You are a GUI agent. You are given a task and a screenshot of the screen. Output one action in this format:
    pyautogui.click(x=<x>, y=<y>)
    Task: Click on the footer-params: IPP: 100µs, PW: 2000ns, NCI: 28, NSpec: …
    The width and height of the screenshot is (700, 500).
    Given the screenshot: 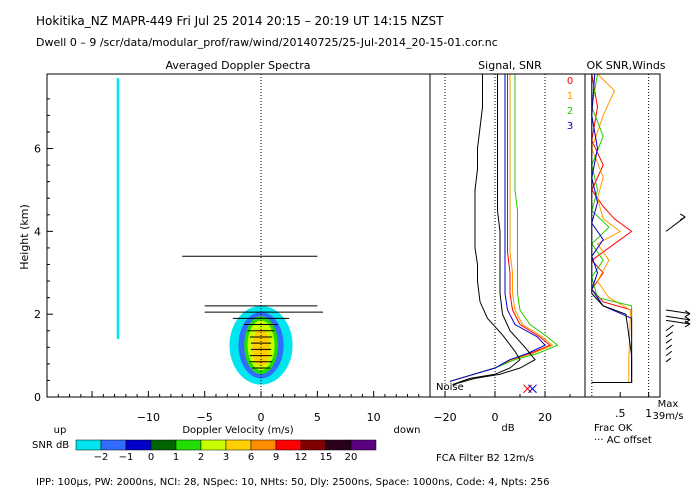 What is the action you would take?
    pyautogui.click(x=292, y=482)
    